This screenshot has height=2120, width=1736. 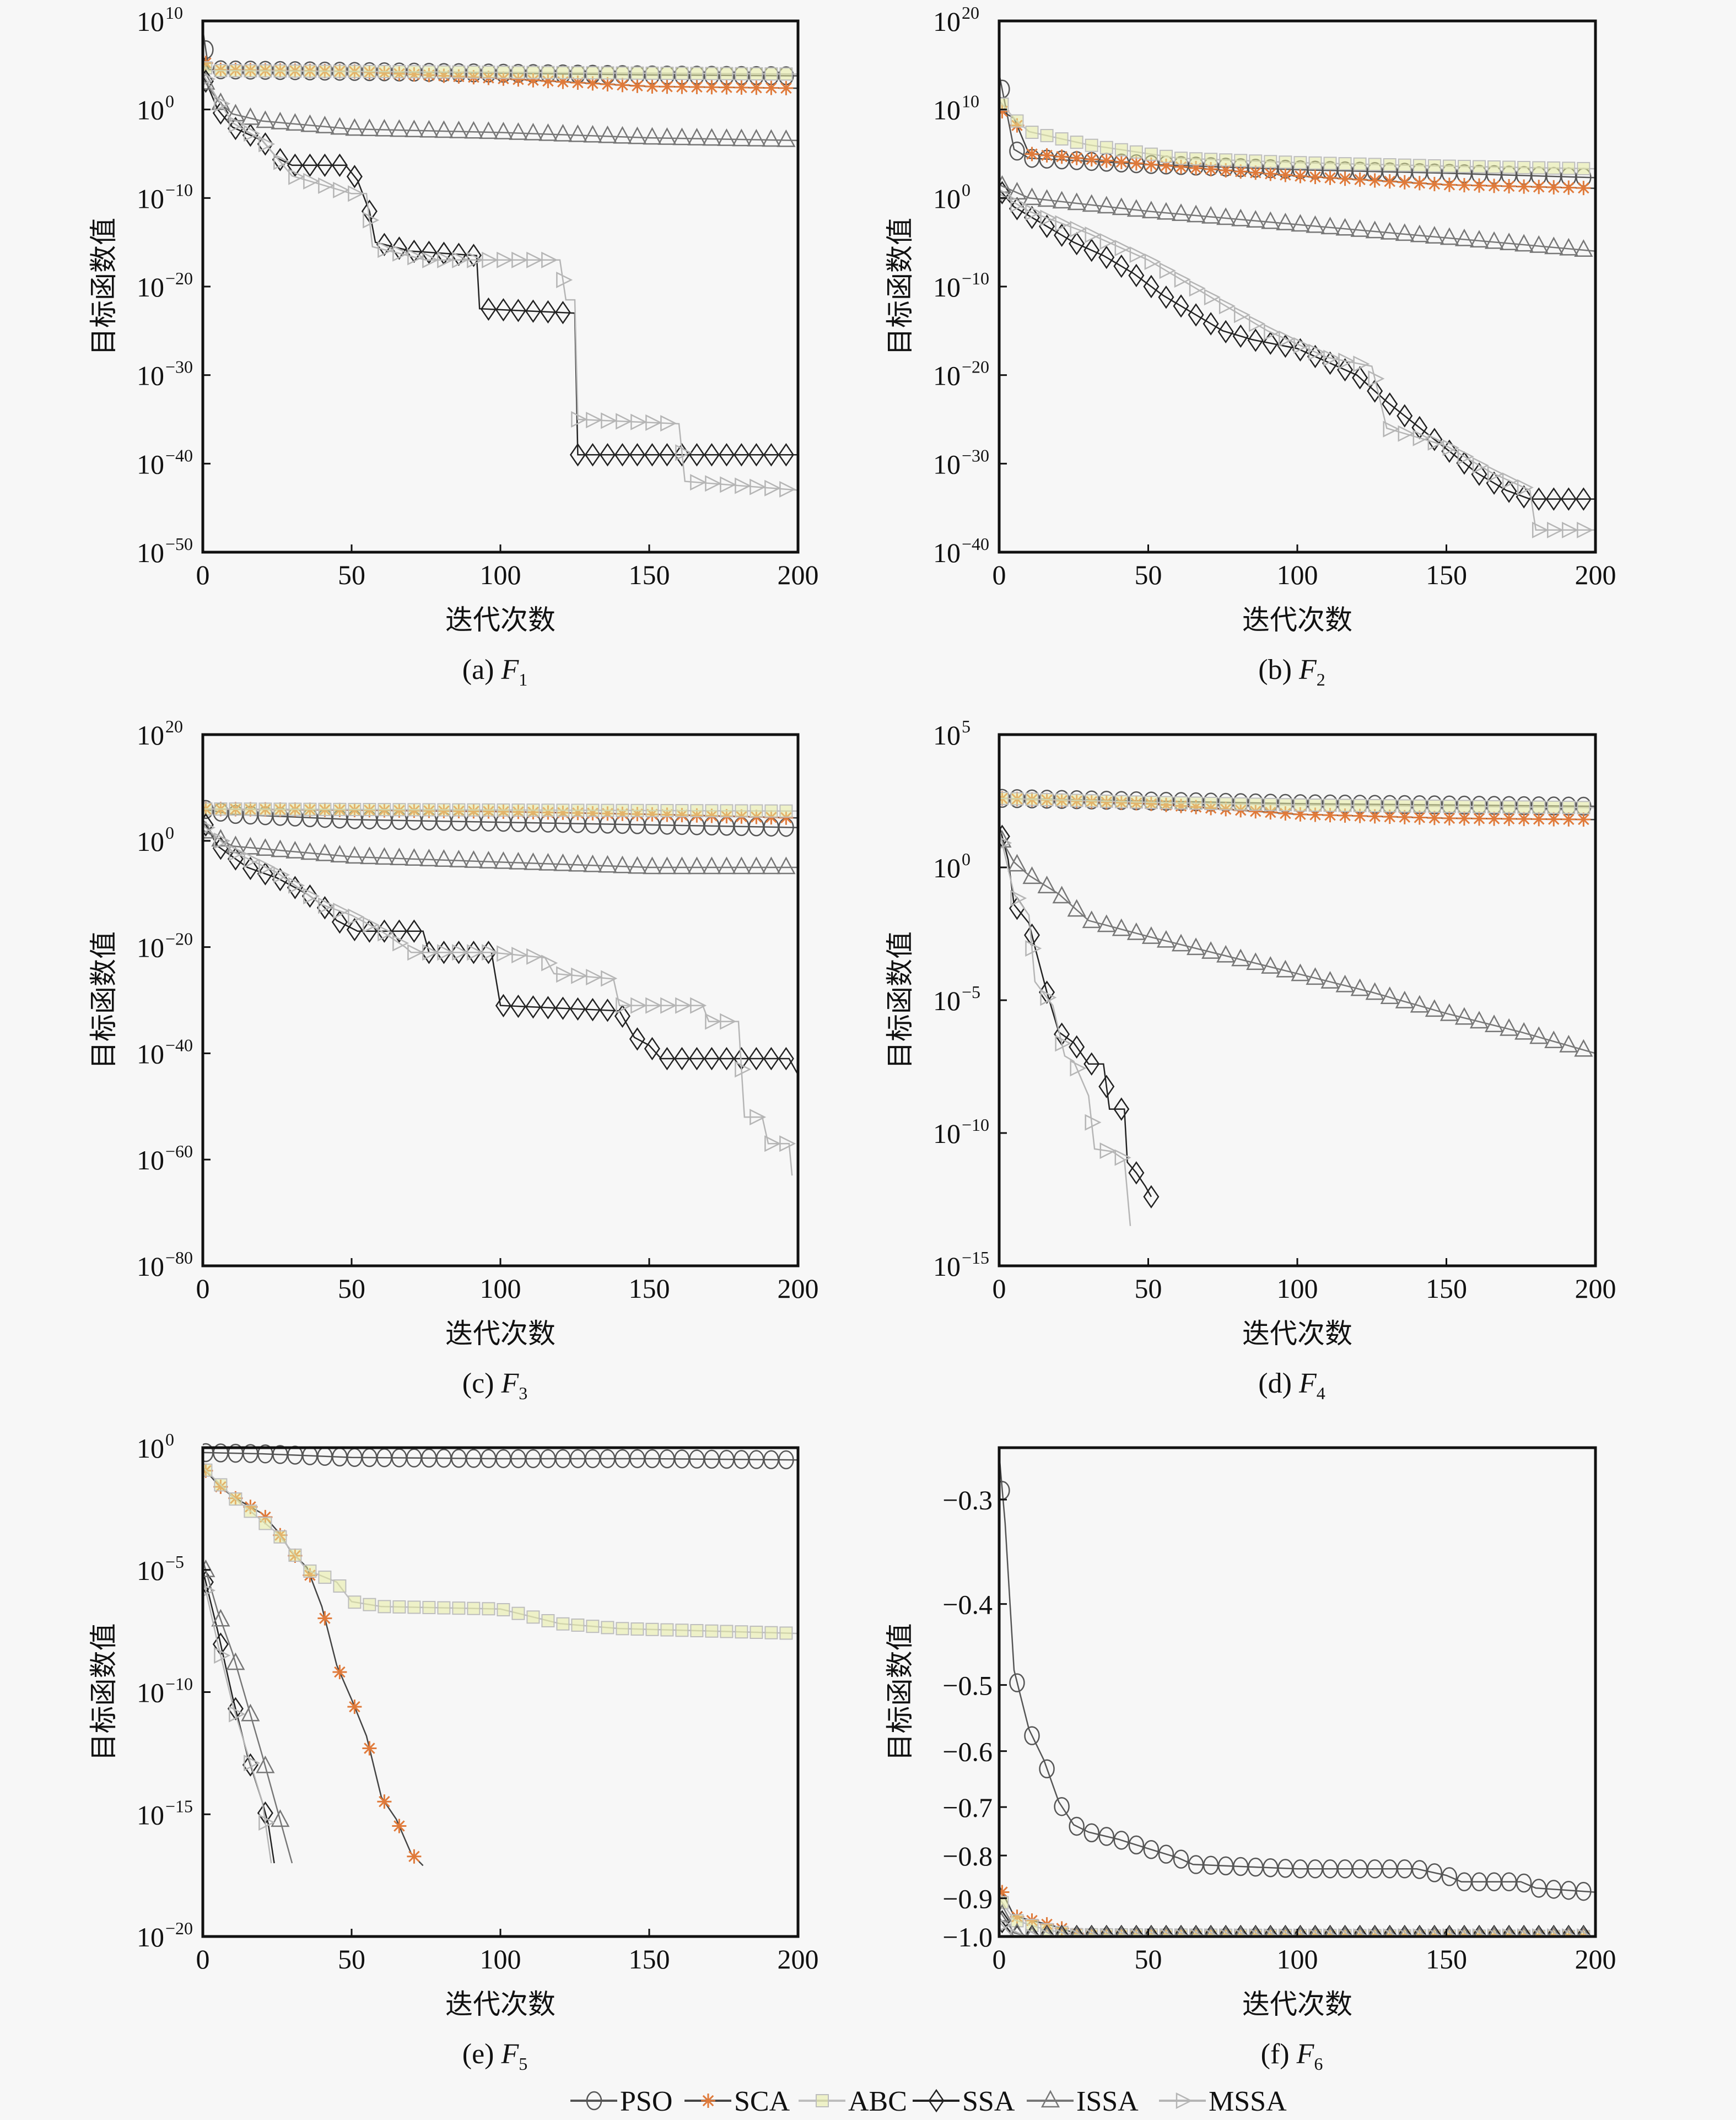 I want to click on y-tick-exponent: −80, so click(x=179, y=1257).